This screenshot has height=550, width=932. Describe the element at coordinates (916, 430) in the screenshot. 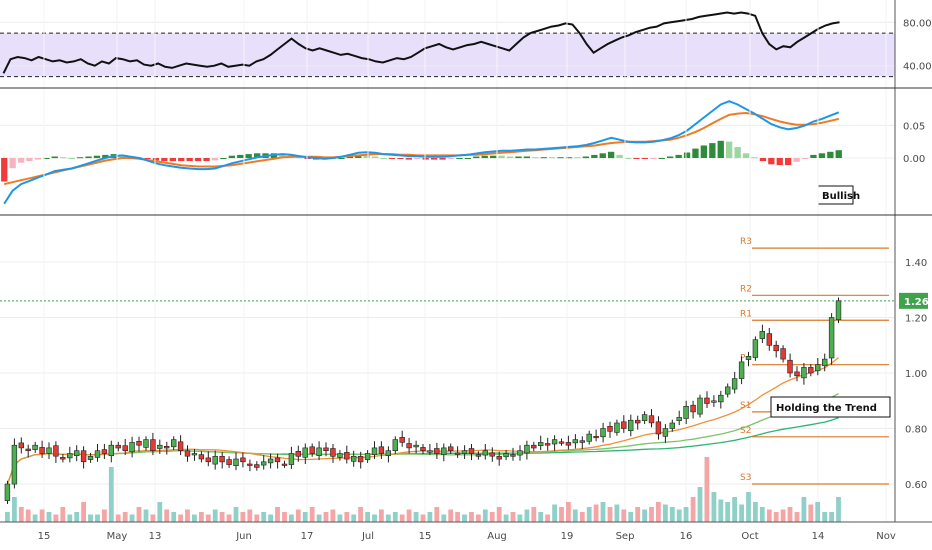

I see `price-tick-label: 0.80` at that location.